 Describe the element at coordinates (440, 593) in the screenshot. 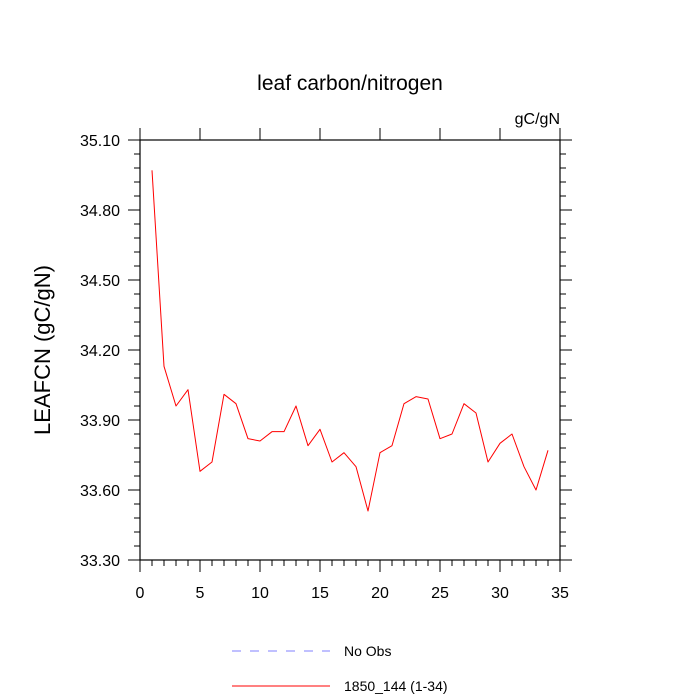

I see `x-tick-label: 25` at that location.